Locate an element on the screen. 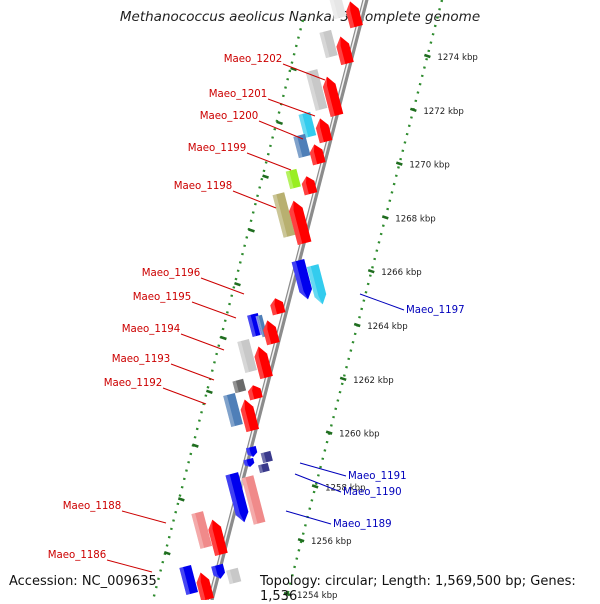 The height and width of the screenshot is (604, 600). ruler-label: 1264 kbp is located at coordinates (387, 327).